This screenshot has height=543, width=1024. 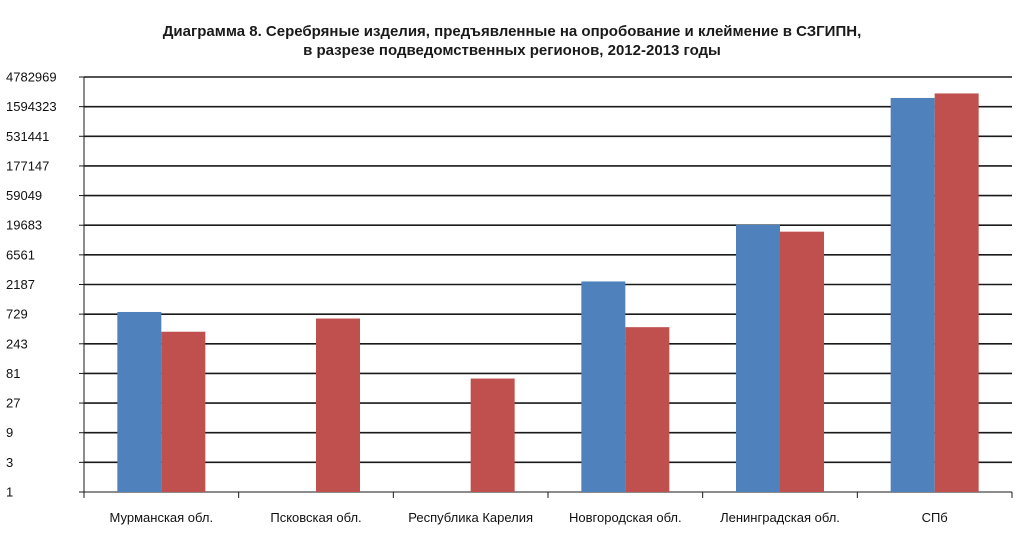 What do you see at coordinates (24, 195) in the screenshot?
I see `y-tick-label: 59049` at bounding box center [24, 195].